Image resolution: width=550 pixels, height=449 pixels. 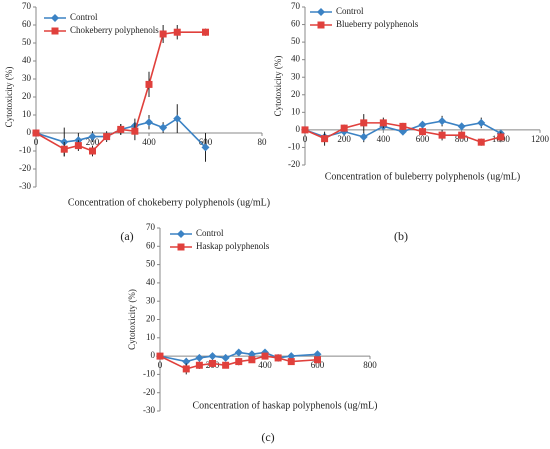 I want to click on legend-label: Haskap polyphenols, so click(x=233, y=246).